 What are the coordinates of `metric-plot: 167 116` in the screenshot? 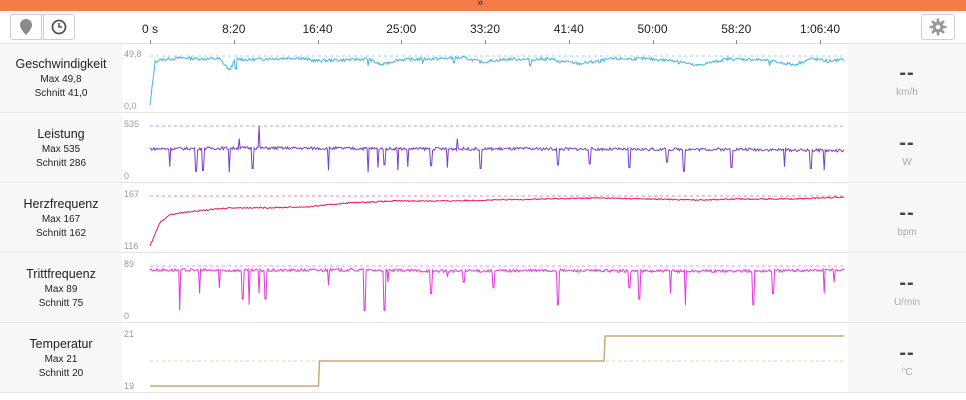 It's located at (485, 218).